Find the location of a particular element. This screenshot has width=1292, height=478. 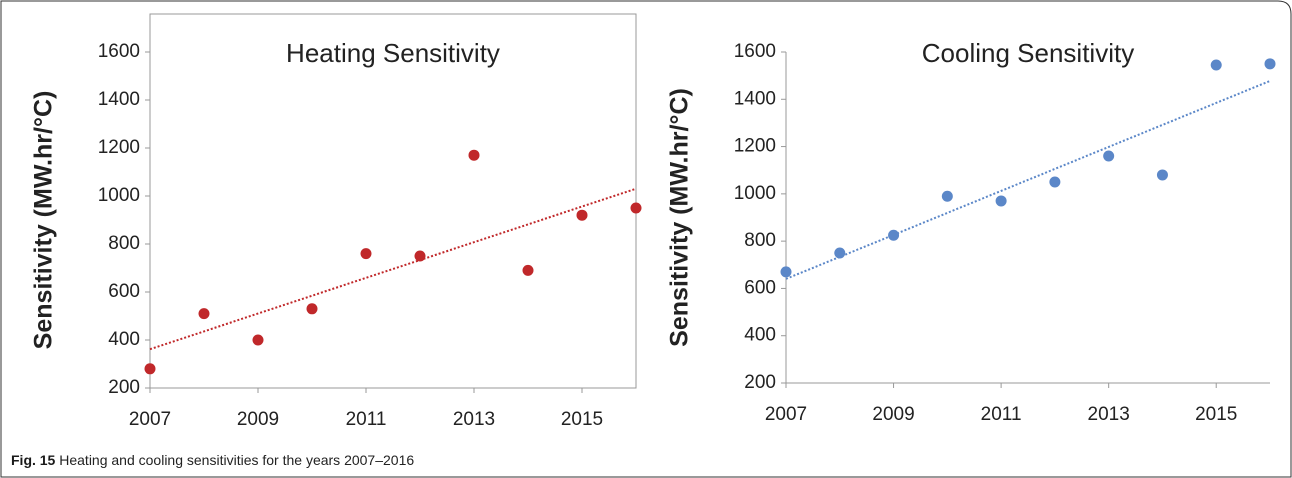

chart-title: Cooling Sensitivity is located at coordinates (1028, 53).